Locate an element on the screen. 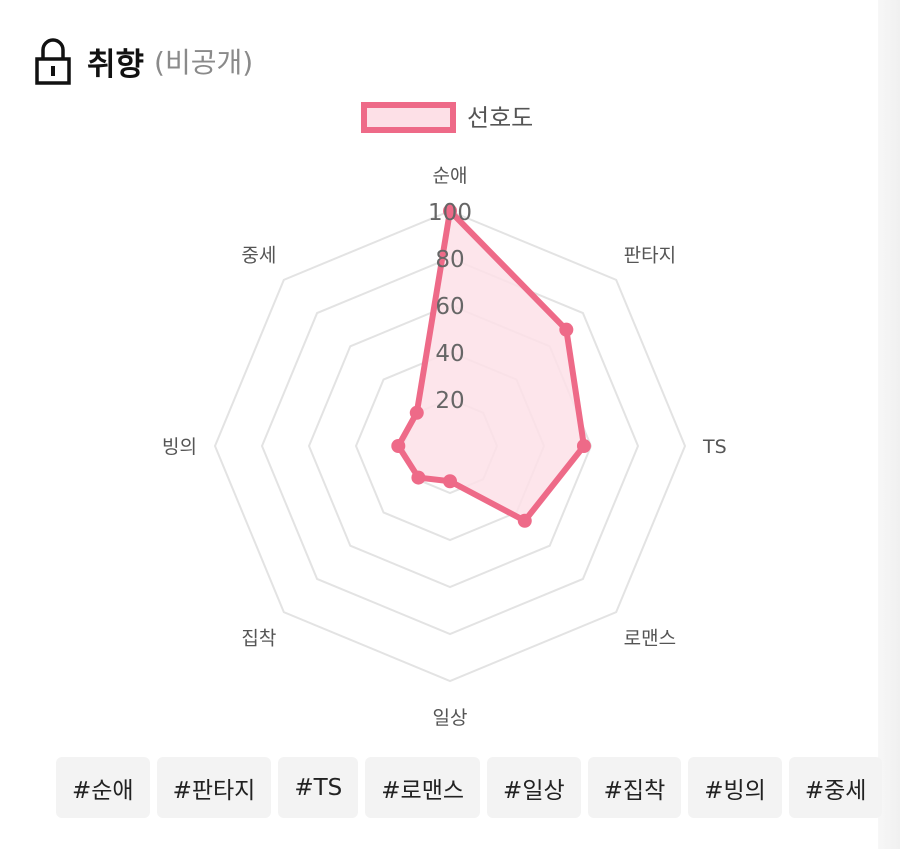 This screenshot has width=900, height=849. tag-chip-5: #일상 is located at coordinates (534, 787).